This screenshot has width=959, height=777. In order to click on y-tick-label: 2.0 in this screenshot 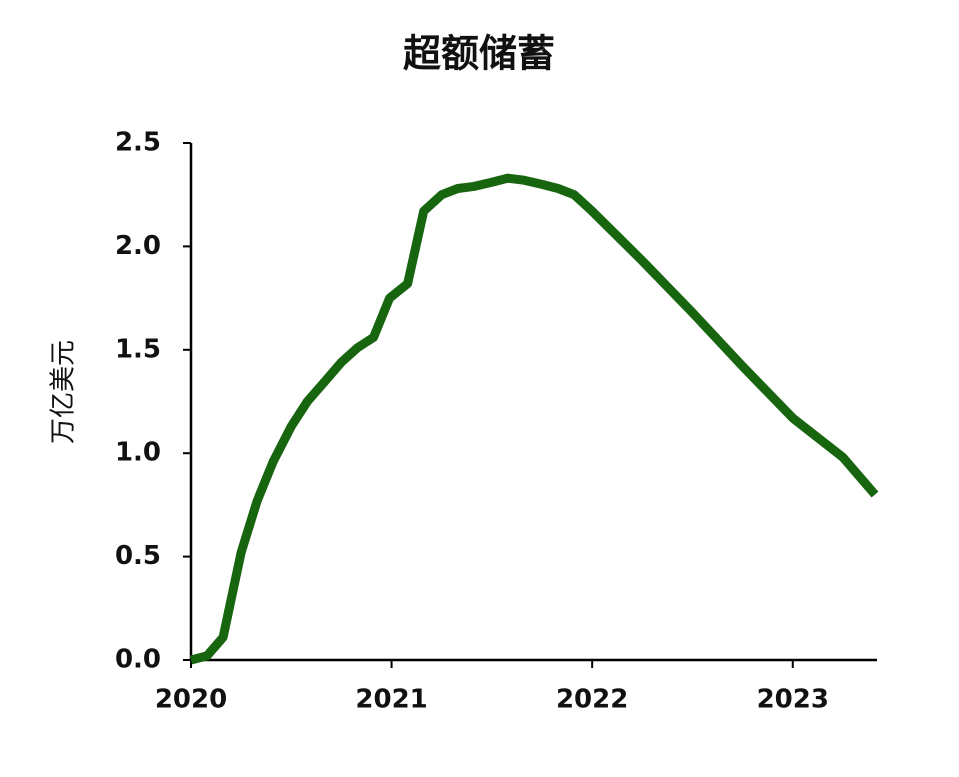, I will do `click(138, 246)`.